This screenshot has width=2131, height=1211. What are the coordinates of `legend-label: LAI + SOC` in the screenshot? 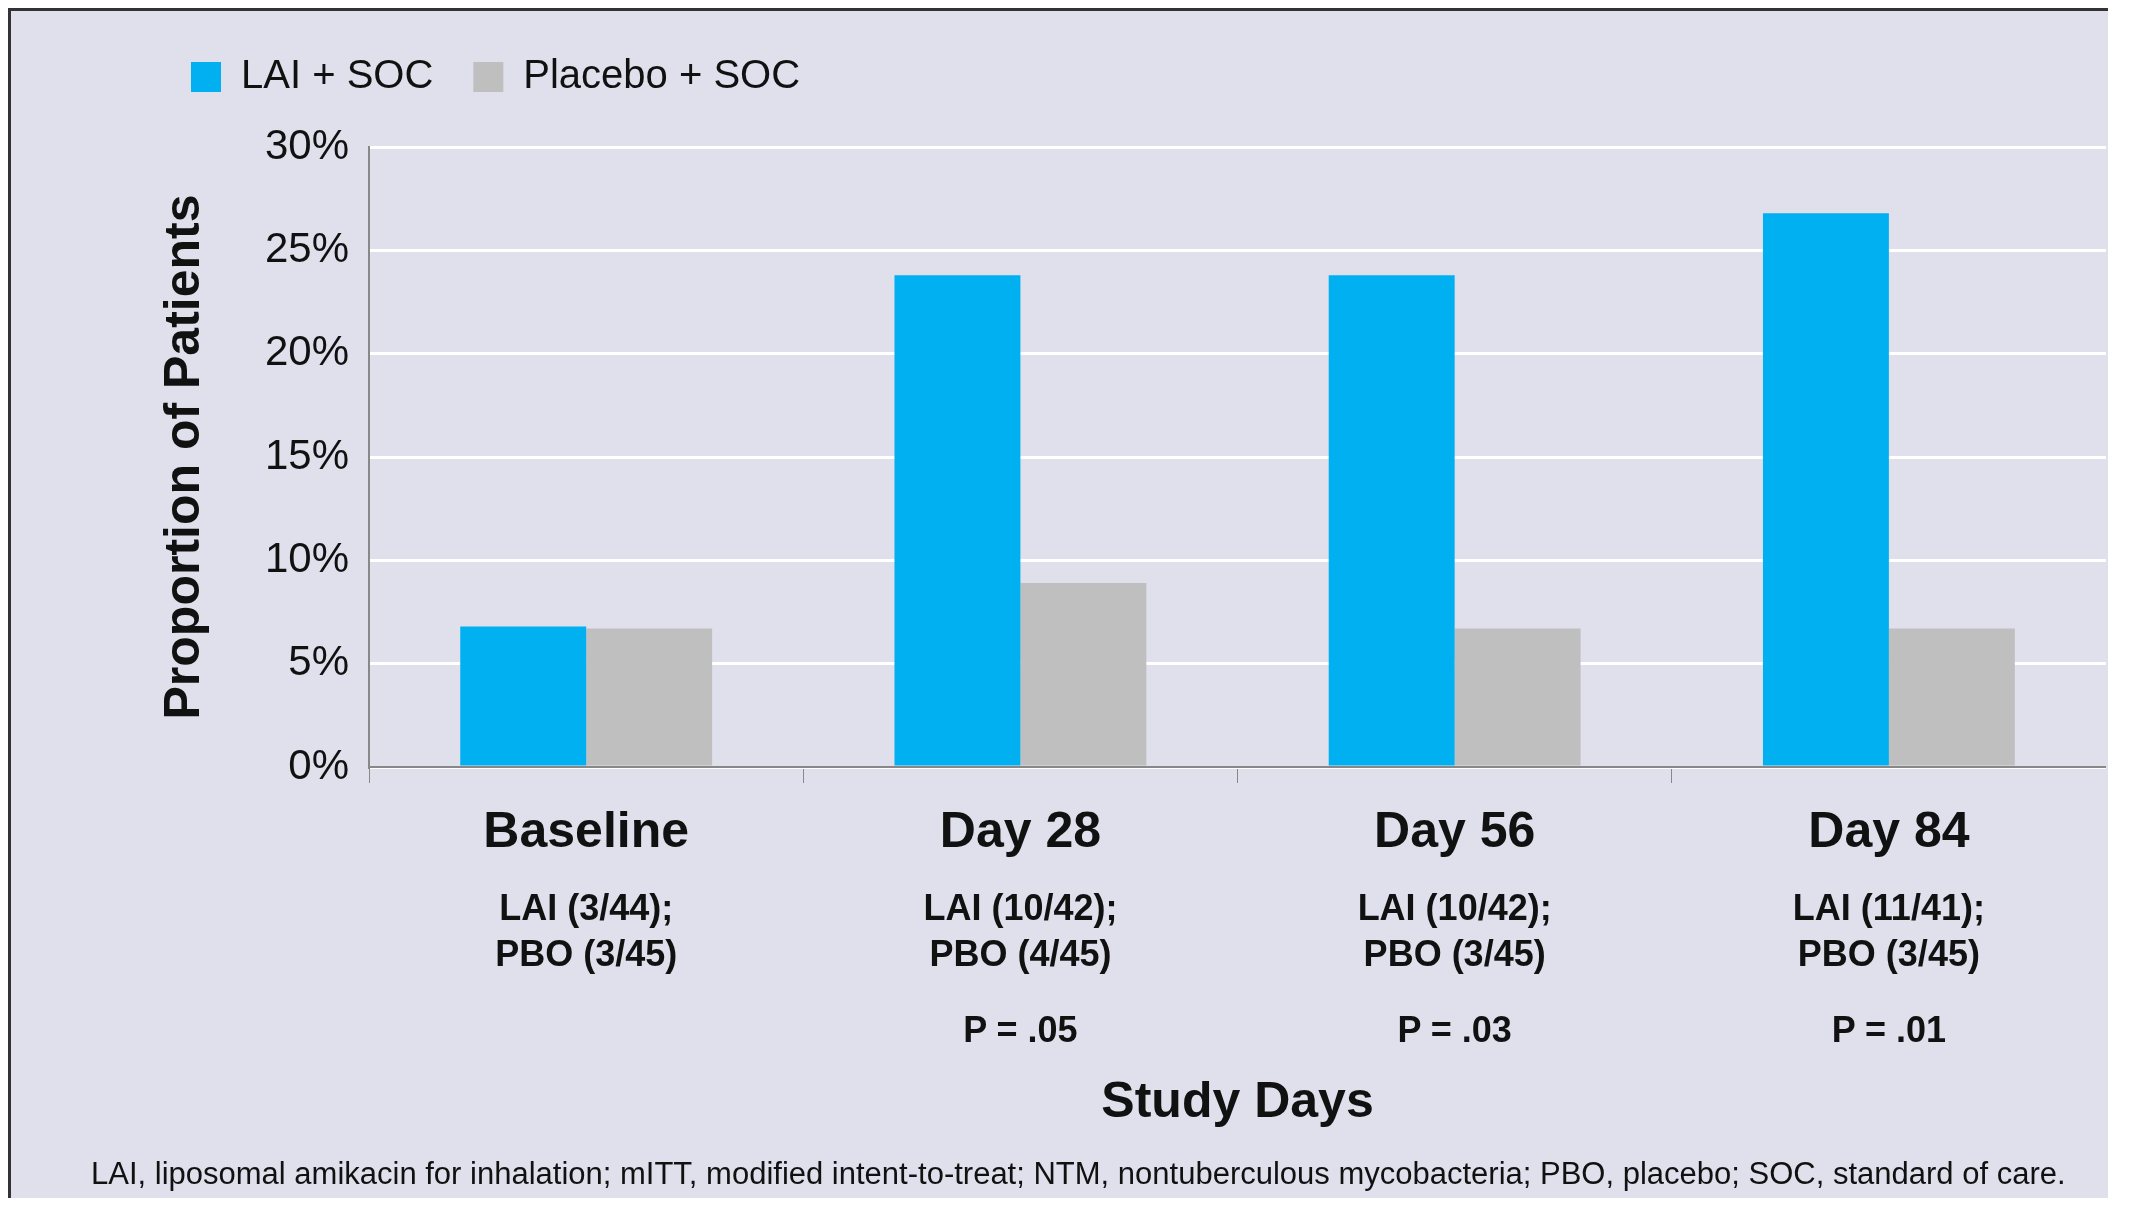 It's located at (337, 74).